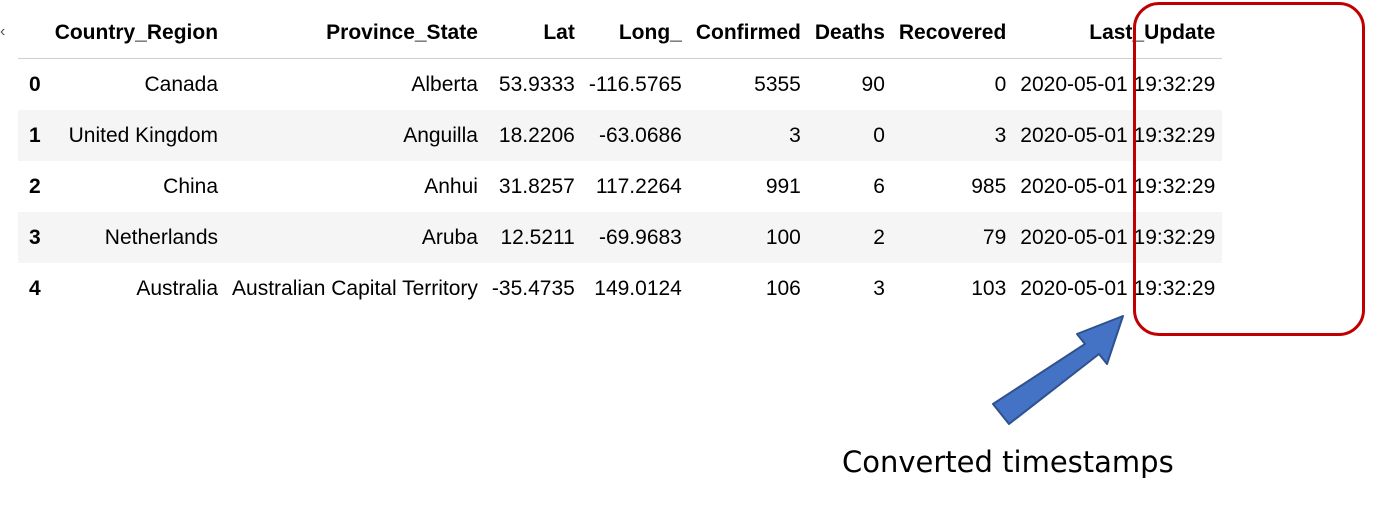  What do you see at coordinates (795, 135) in the screenshot?
I see `cell-confirmed: 3` at bounding box center [795, 135].